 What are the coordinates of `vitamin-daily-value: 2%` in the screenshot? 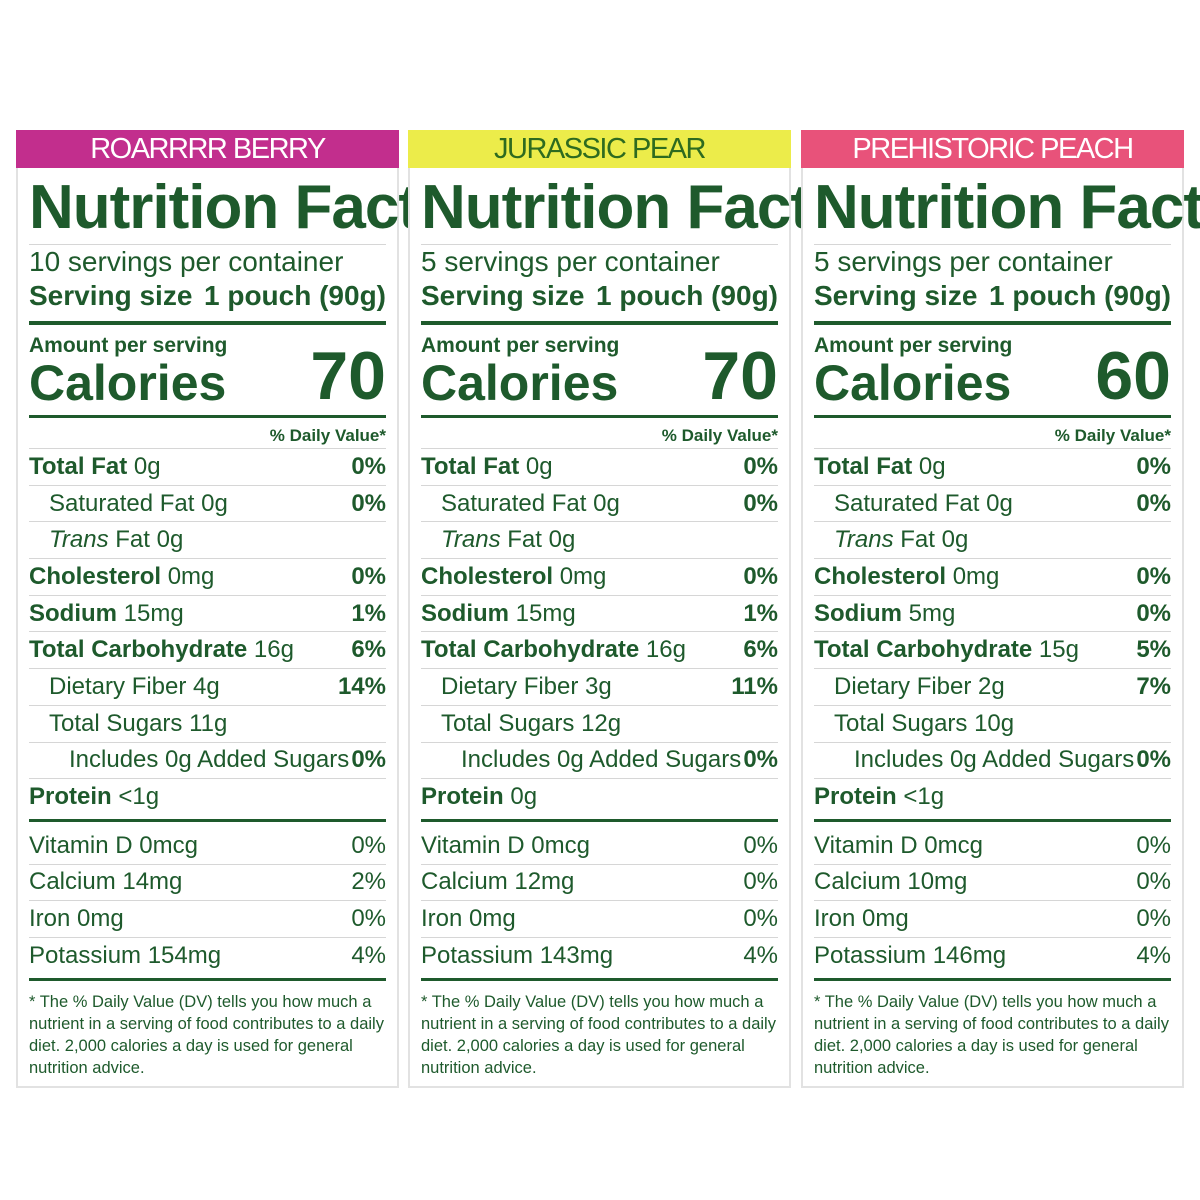 It's located at (368, 882).